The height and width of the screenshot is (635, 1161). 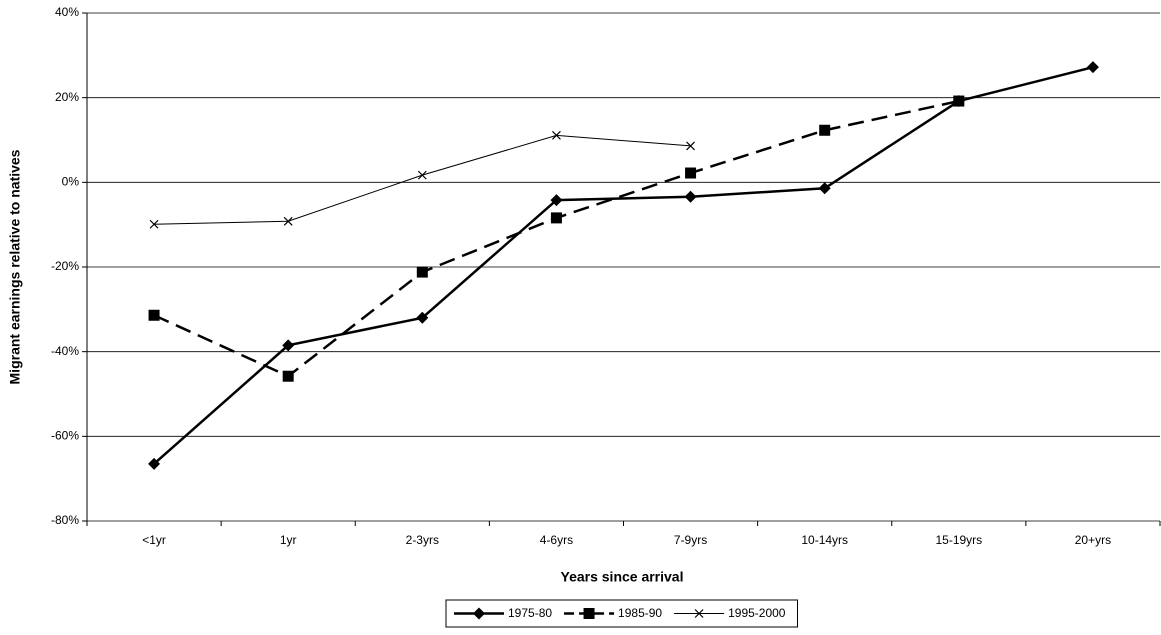 I want to click on y-axis-title: Migrant earnings relative to natives, so click(x=15, y=266).